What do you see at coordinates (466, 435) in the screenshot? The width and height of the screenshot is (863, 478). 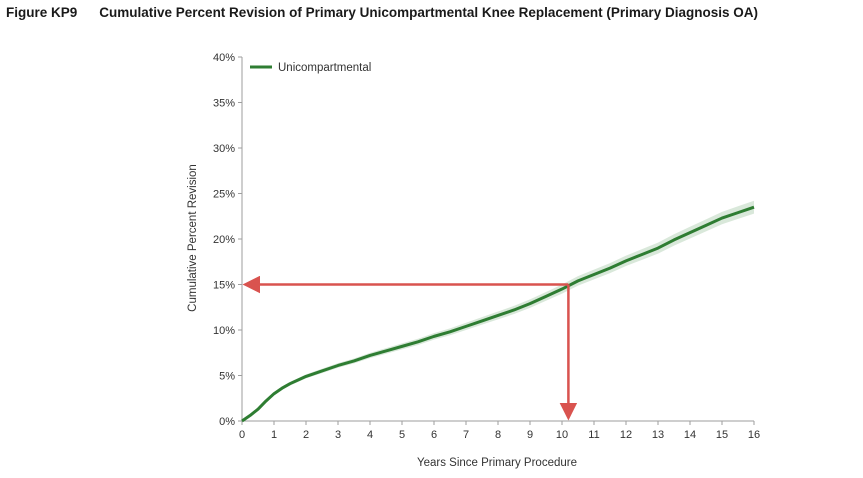 I see `x-tick-label: 7` at bounding box center [466, 435].